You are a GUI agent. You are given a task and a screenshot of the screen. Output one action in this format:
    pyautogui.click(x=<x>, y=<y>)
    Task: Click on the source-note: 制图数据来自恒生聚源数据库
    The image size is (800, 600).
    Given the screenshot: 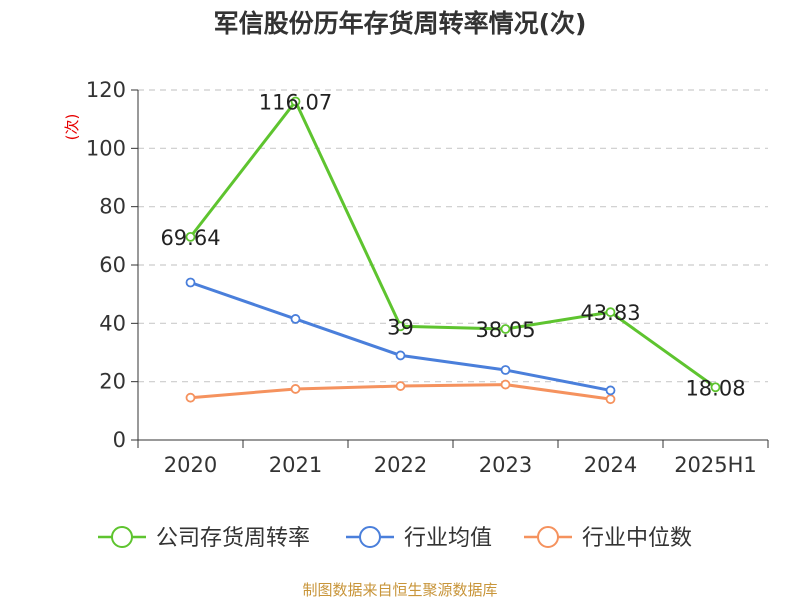 What is the action you would take?
    pyautogui.click(x=399, y=590)
    